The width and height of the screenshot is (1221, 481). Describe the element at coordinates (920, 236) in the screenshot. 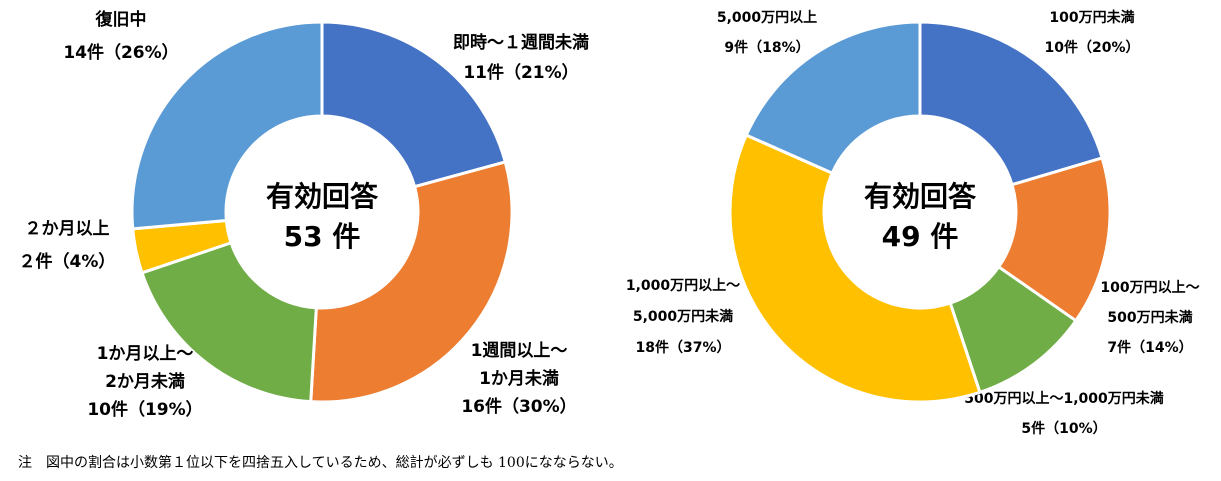

I see `center-label-count-2: 49 件` at that location.